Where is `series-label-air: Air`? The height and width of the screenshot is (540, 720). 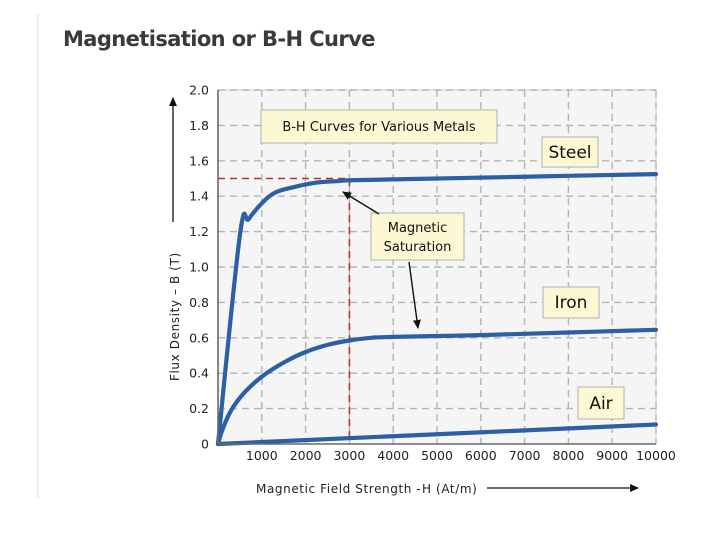
series-label-air: Air is located at coordinates (600, 404).